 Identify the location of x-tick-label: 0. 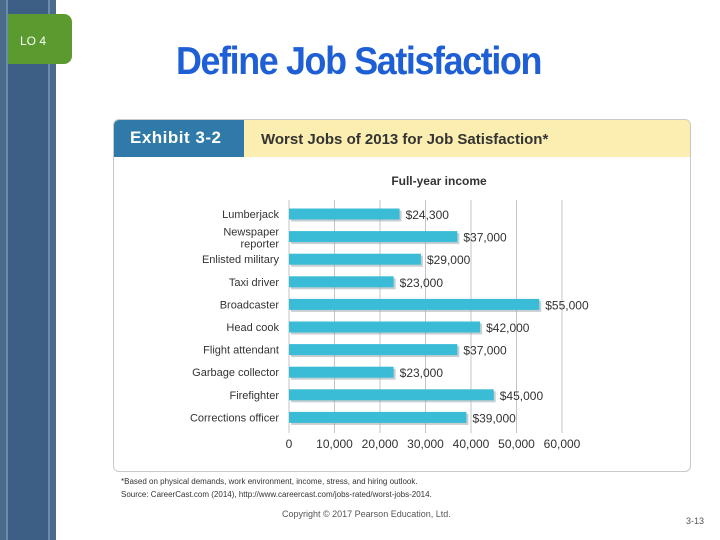
(289, 444).